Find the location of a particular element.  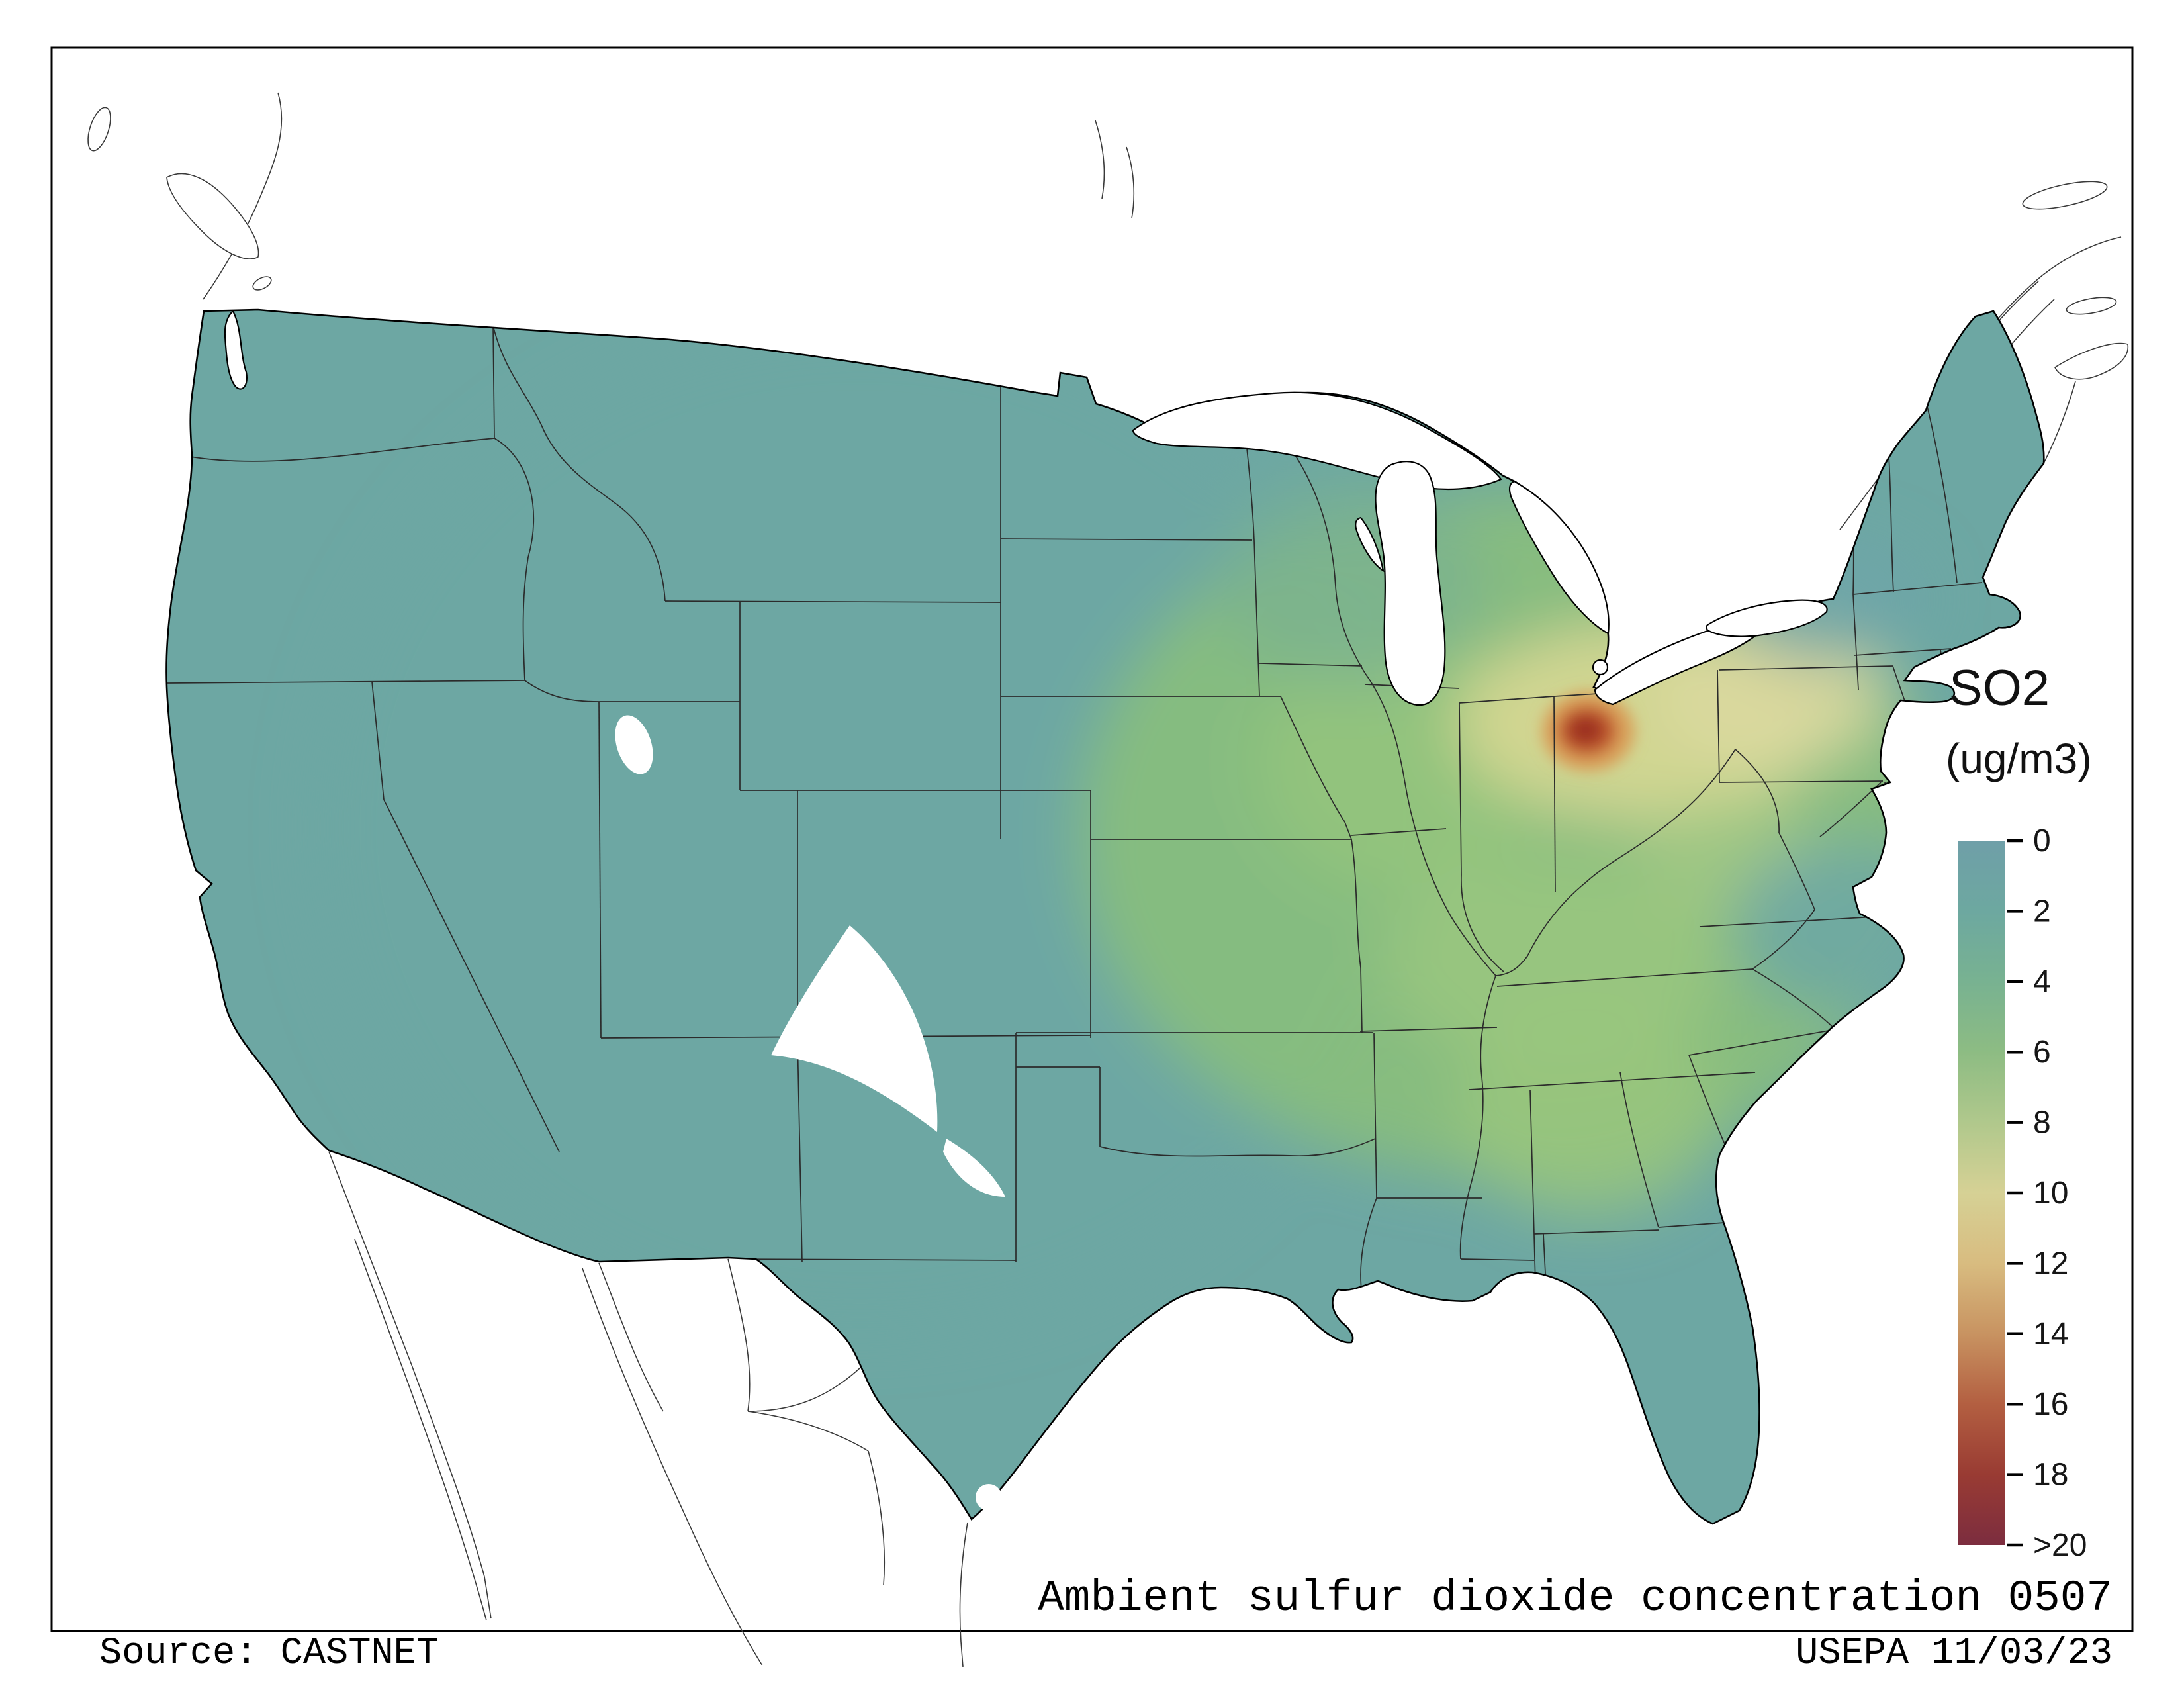

legend-tick-label: 8 is located at coordinates (2042, 1123).